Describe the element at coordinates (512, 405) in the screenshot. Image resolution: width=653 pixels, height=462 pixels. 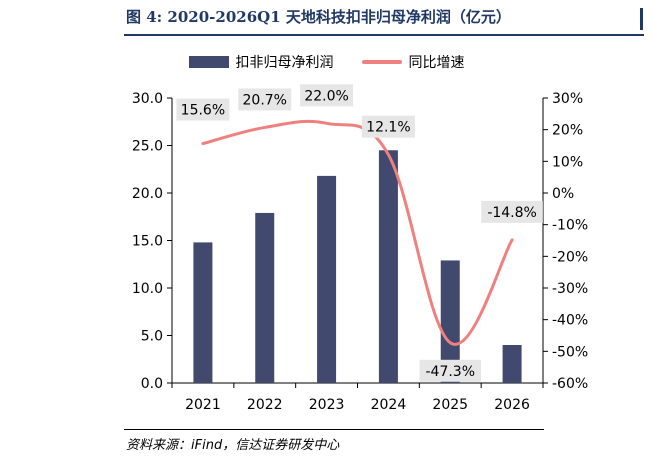
I see `x-tick-label: 2026` at that location.